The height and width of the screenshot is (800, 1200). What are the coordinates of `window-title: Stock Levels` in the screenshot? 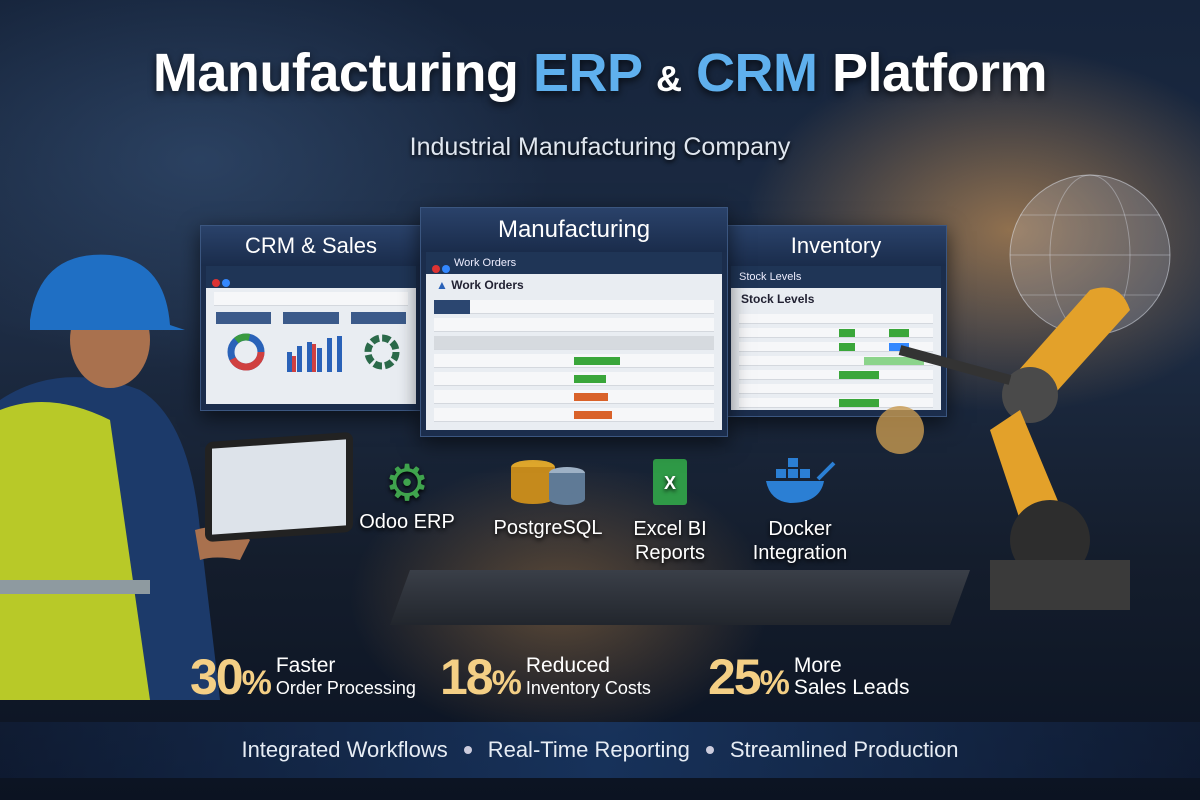 It's located at (836, 277).